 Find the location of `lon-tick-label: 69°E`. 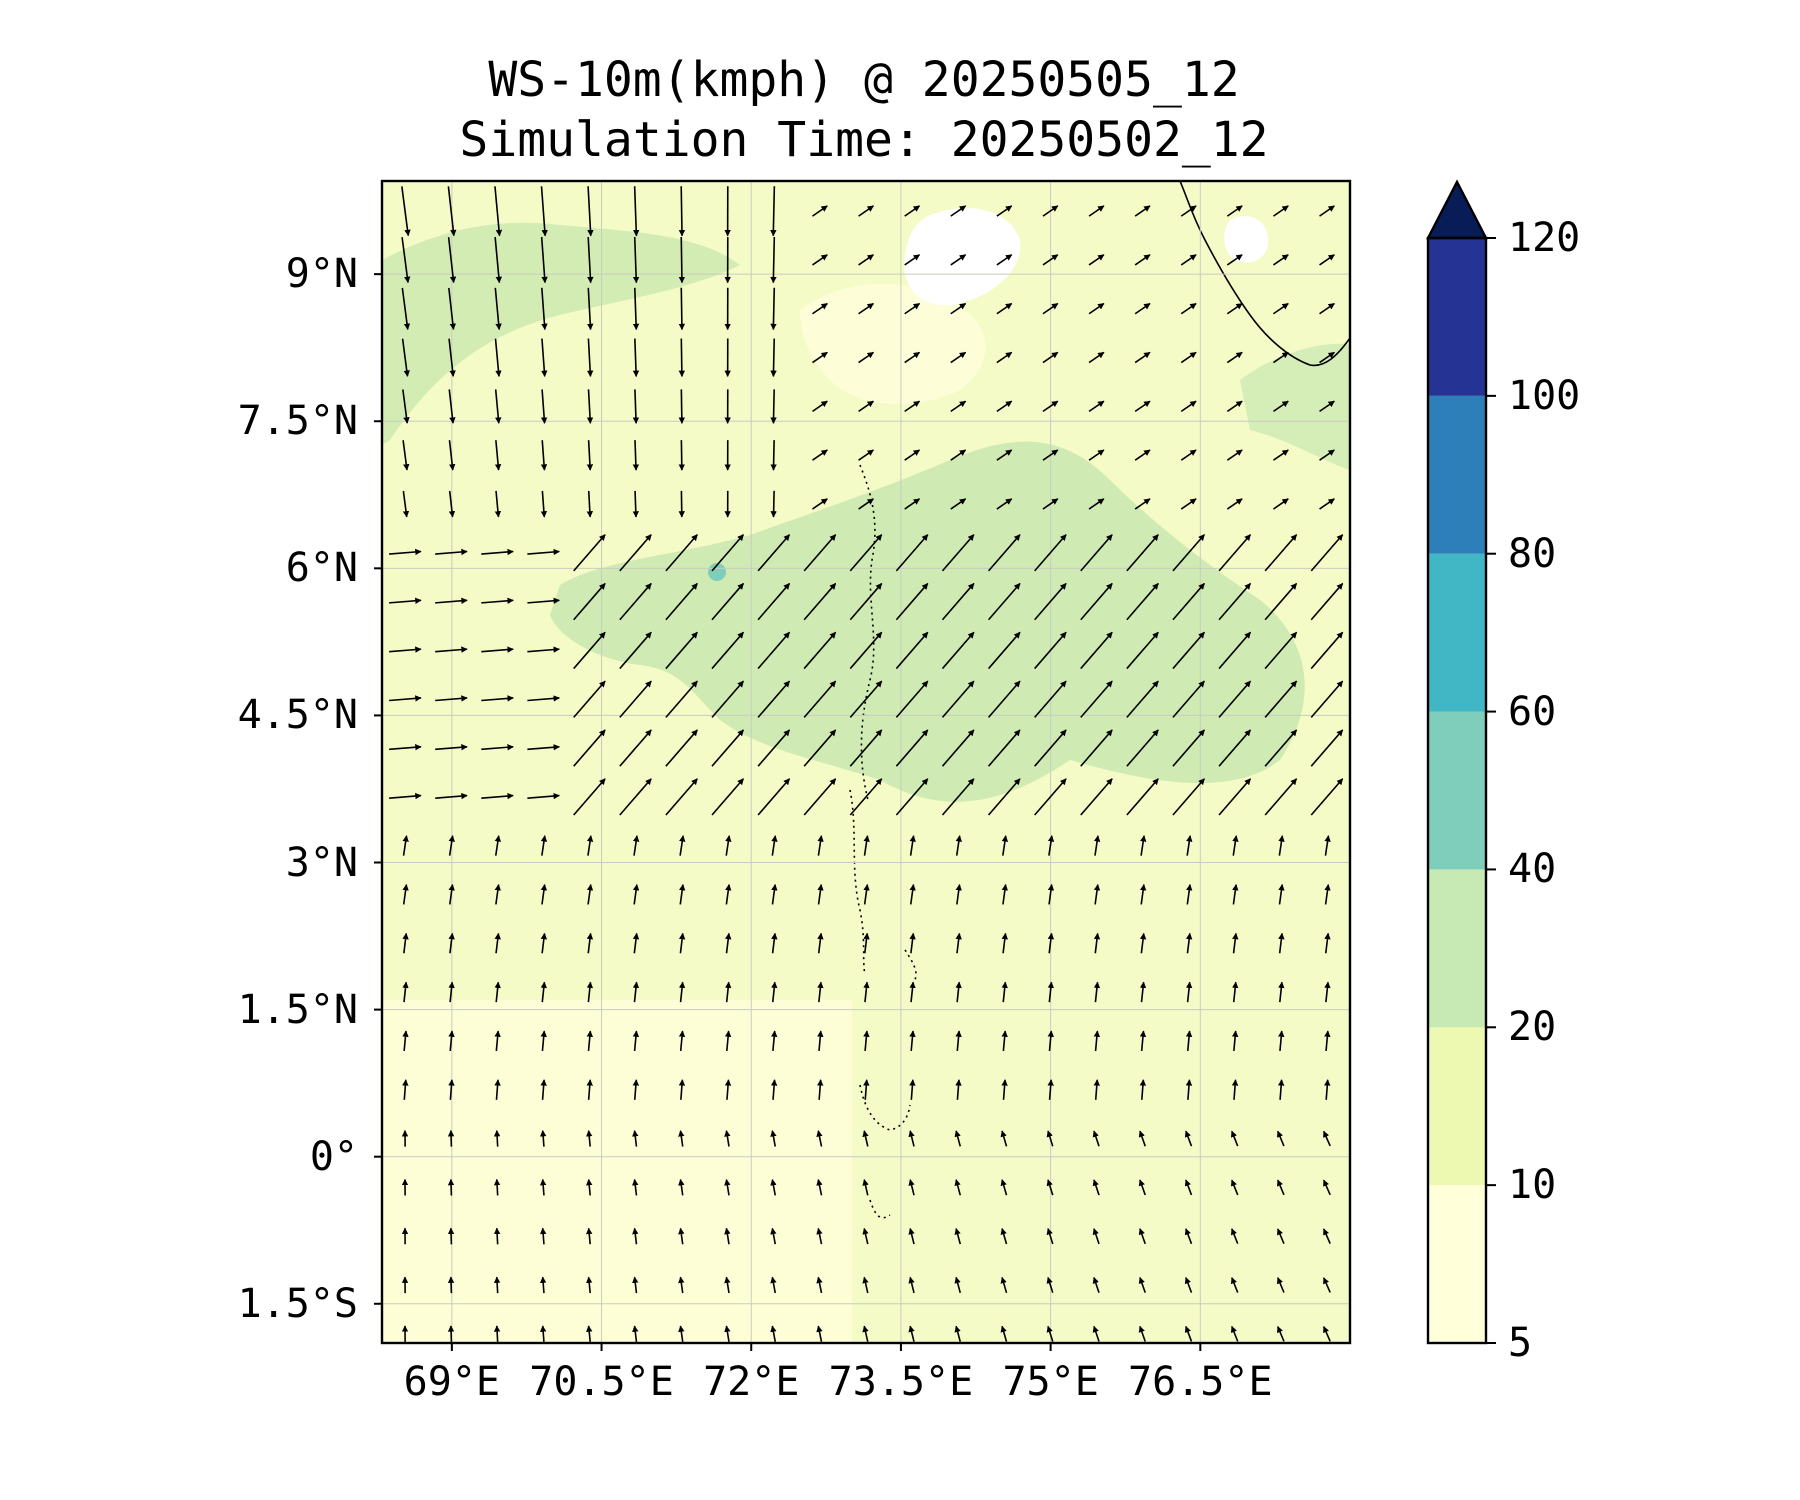

lon-tick-label: 69°E is located at coordinates (452, 1382).